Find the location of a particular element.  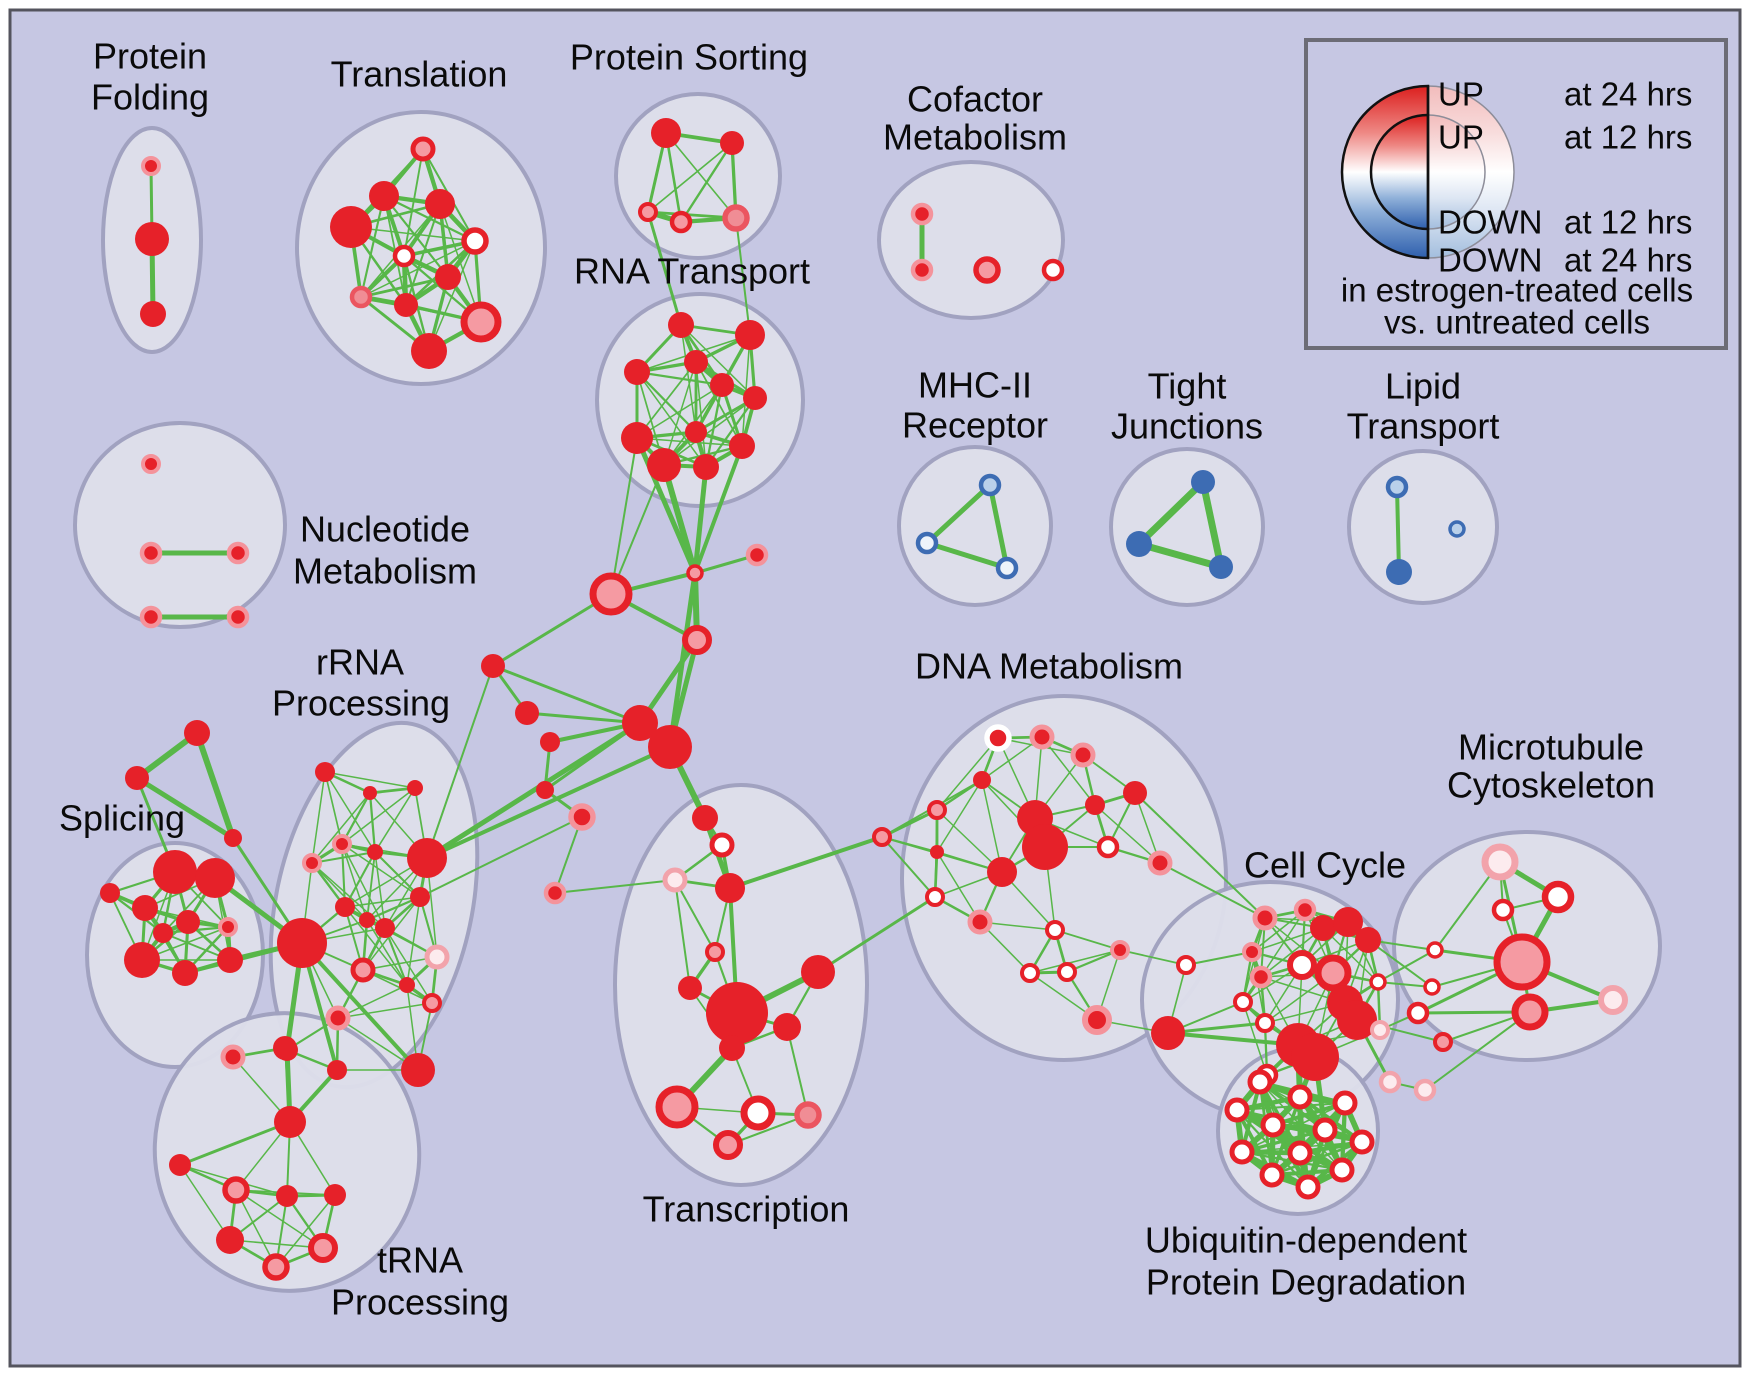

cluster-label-nucleotide-metabolism: Nucleotide is located at coordinates (385, 529).